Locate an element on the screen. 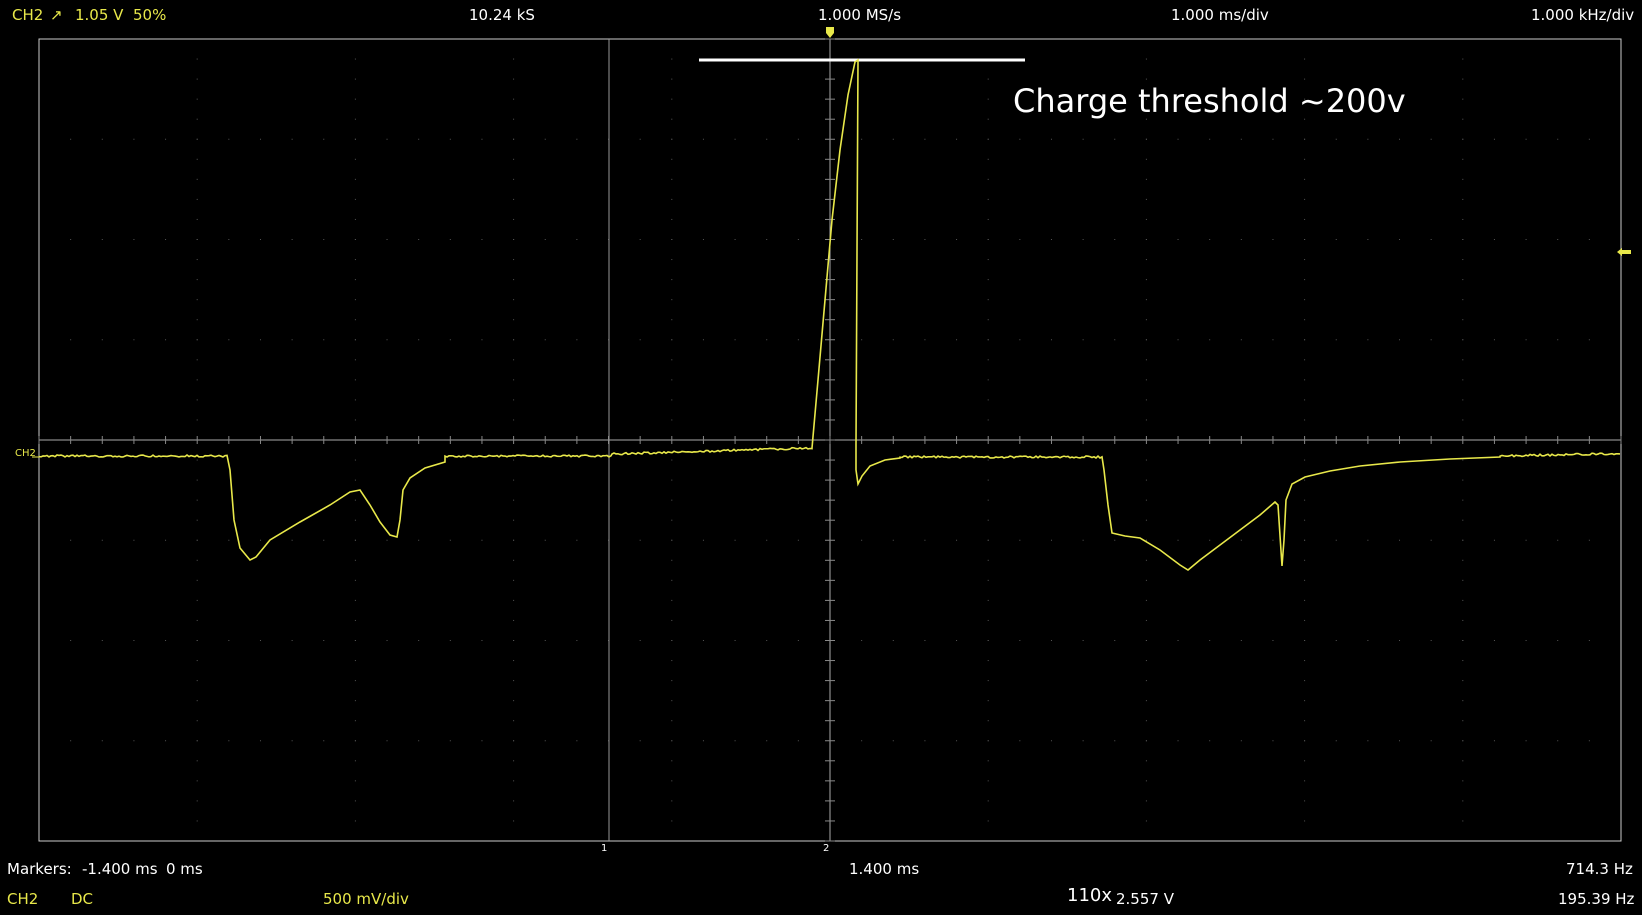 The height and width of the screenshot is (915, 1642). markers-label: Markers: is located at coordinates (39, 869).